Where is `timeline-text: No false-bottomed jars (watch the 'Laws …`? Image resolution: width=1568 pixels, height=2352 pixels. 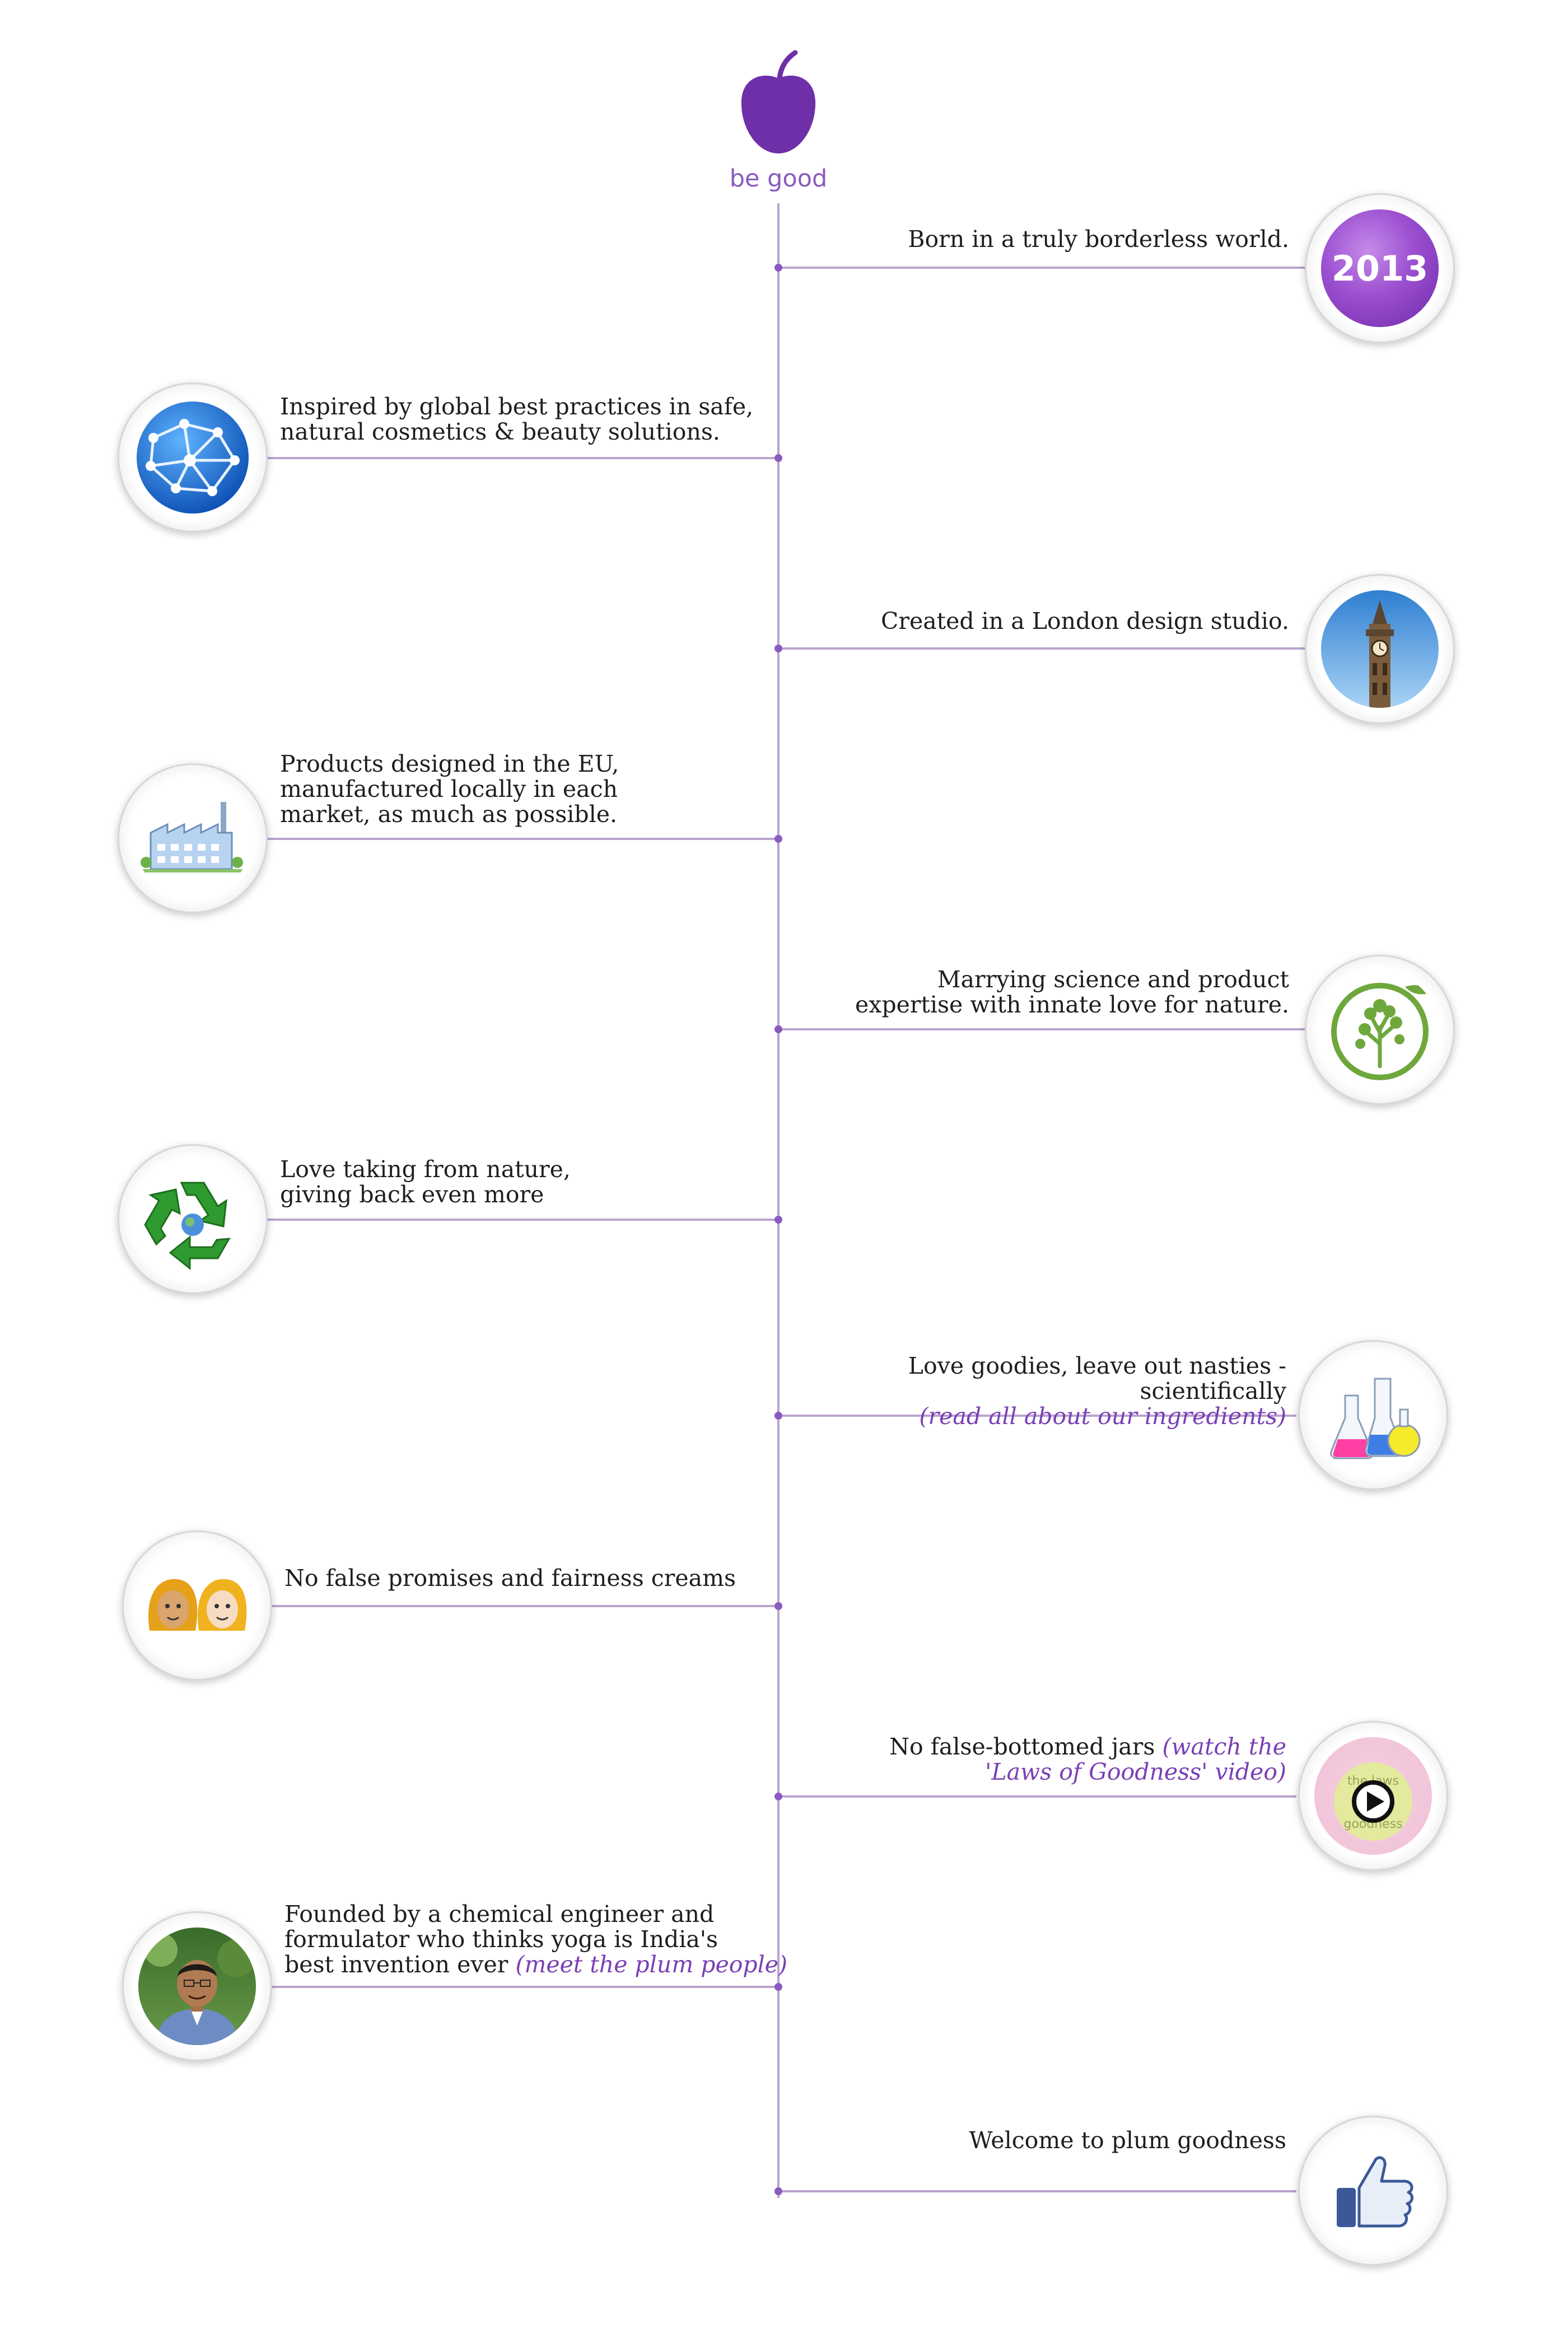
timeline-text: No false-bottomed jars (watch the 'Laws … is located at coordinates (1034, 1760).